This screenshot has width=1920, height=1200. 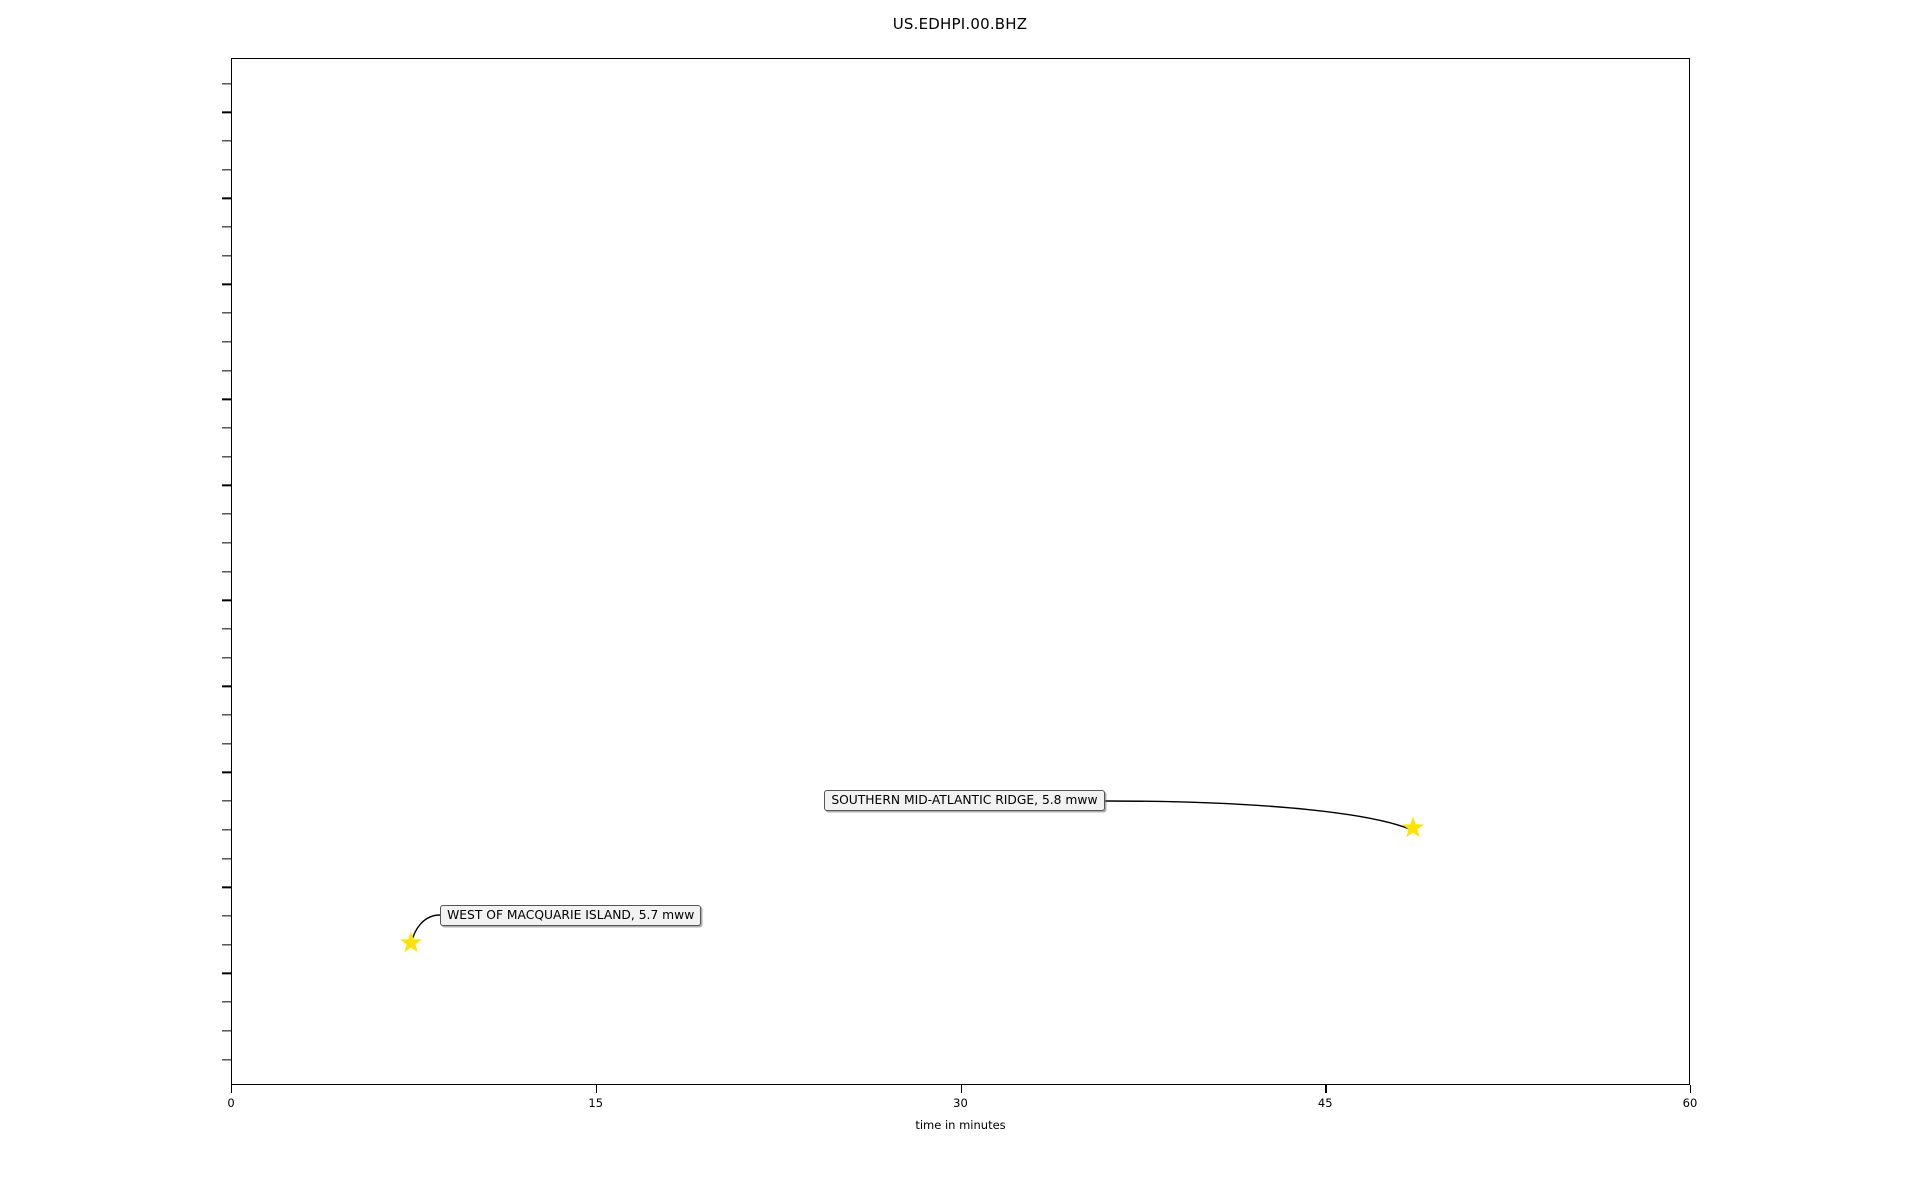 What do you see at coordinates (1259, 815) in the screenshot?
I see `annotation-leader-line` at bounding box center [1259, 815].